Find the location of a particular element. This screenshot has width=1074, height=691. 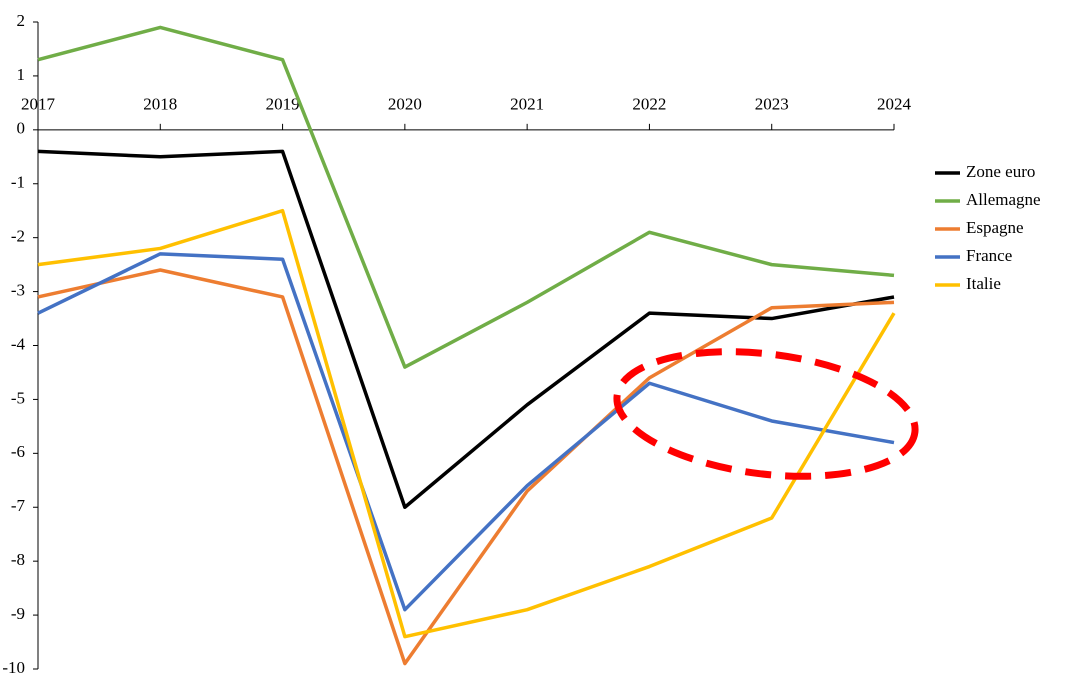

x-tick-label: 2020 is located at coordinates (405, 104).